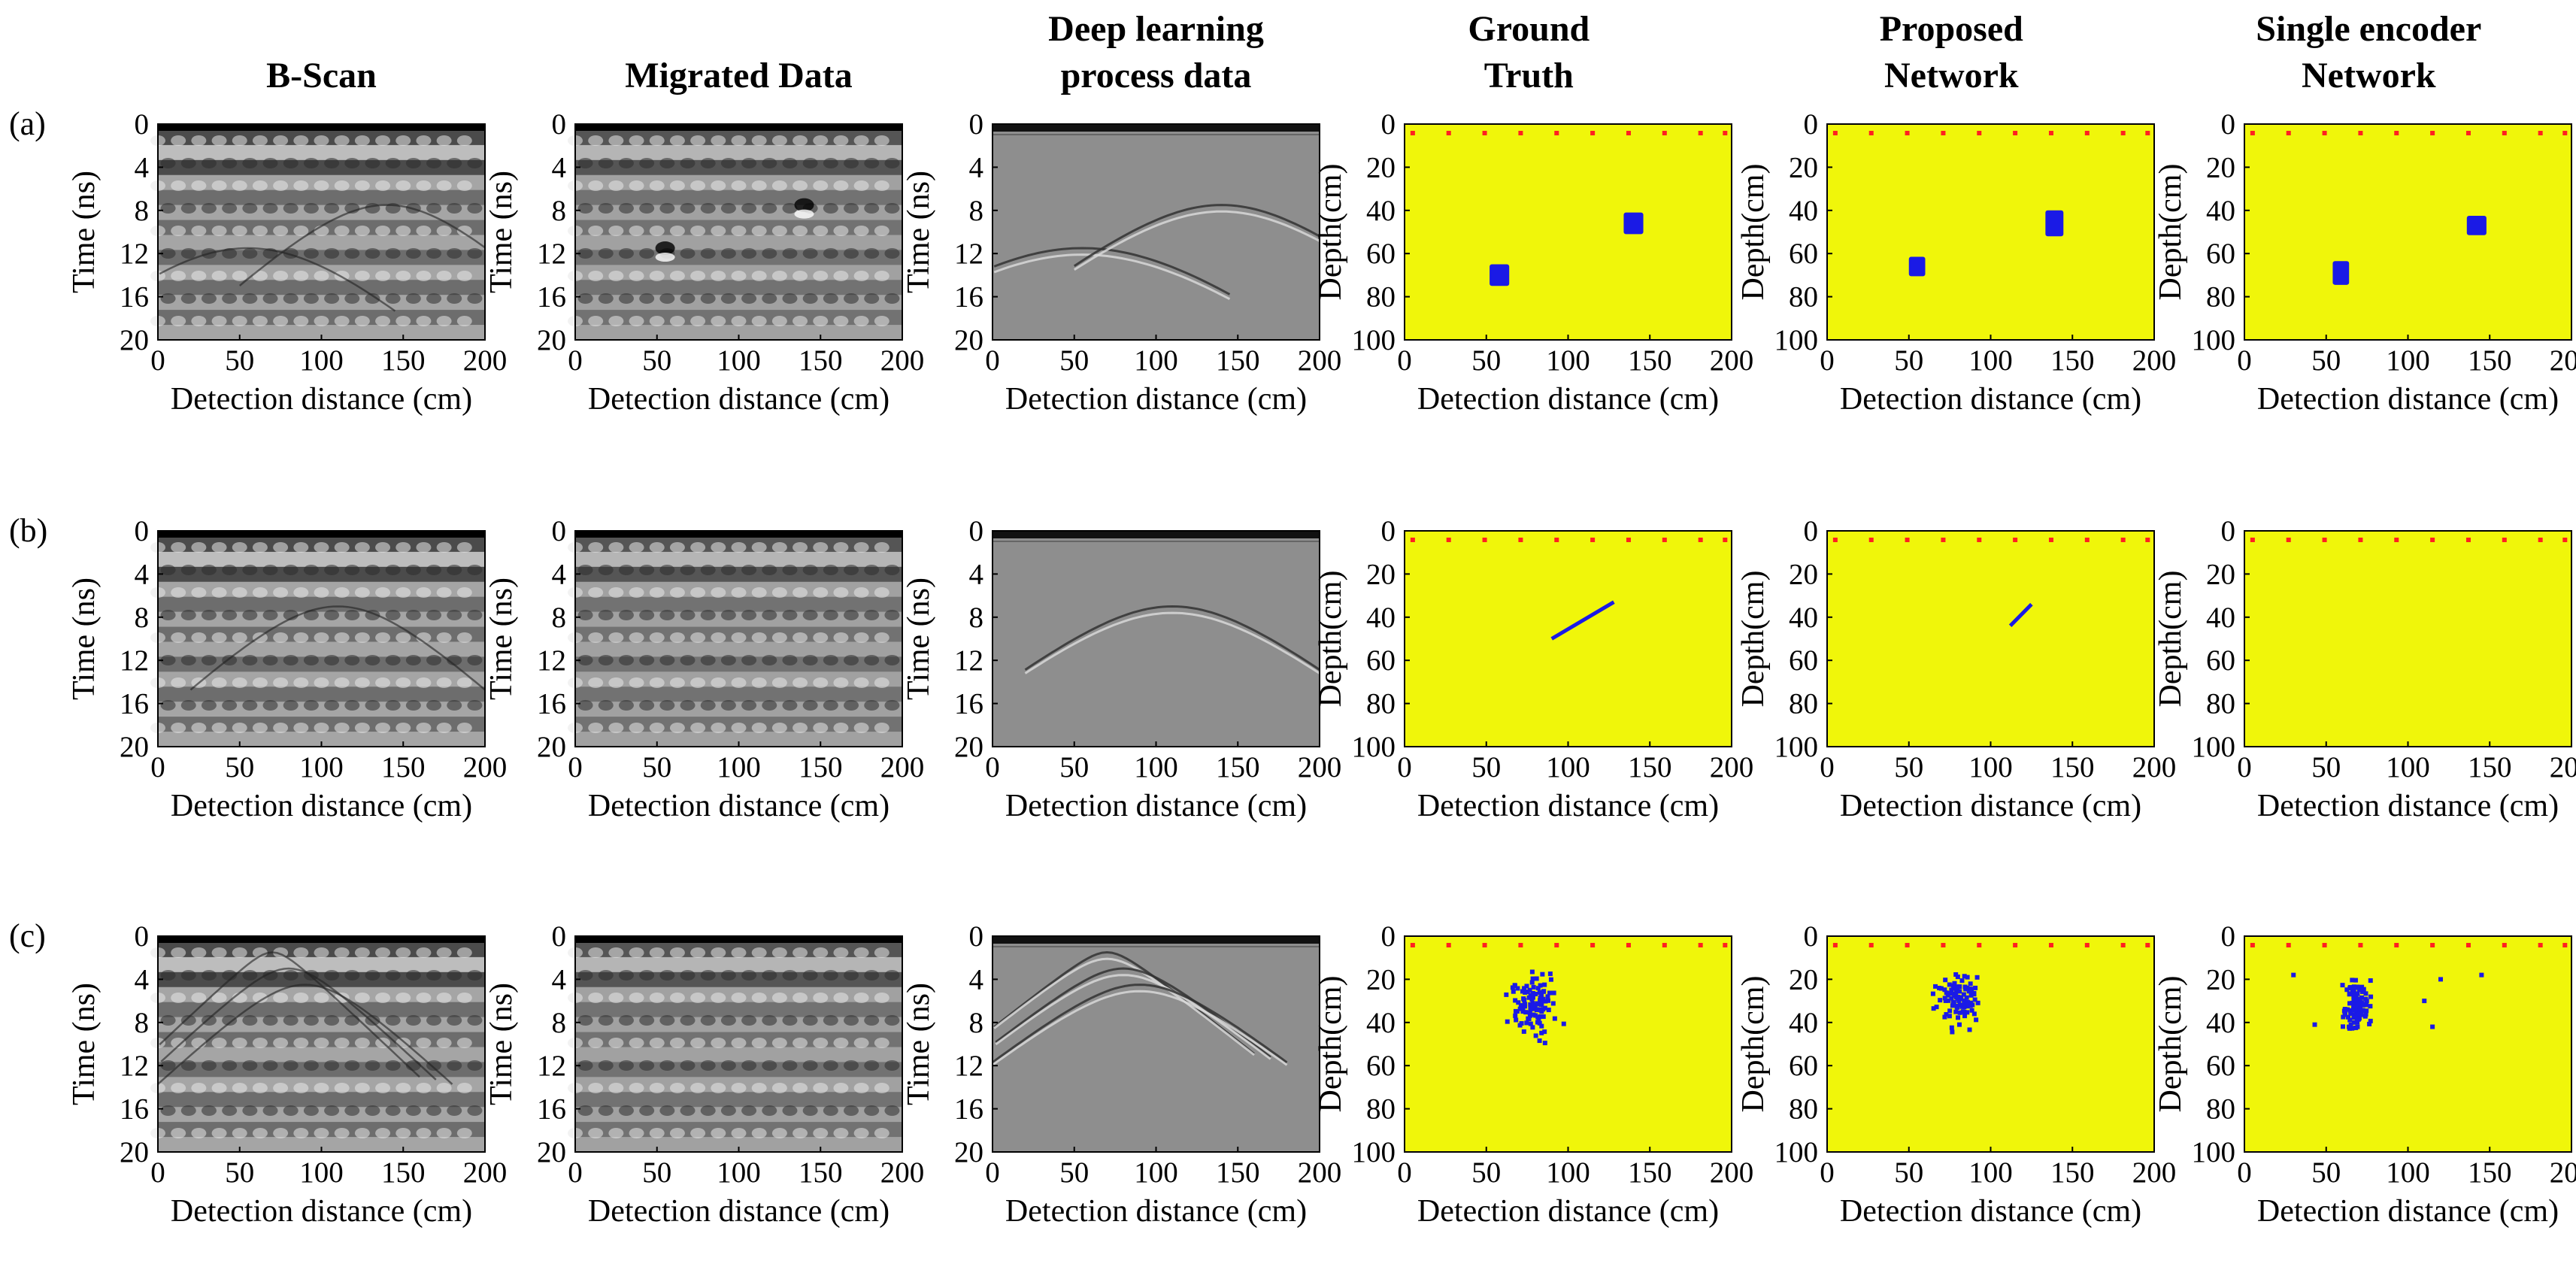 Image resolution: width=2576 pixels, height=1270 pixels. I want to click on direct-wave, so click(738, 534).